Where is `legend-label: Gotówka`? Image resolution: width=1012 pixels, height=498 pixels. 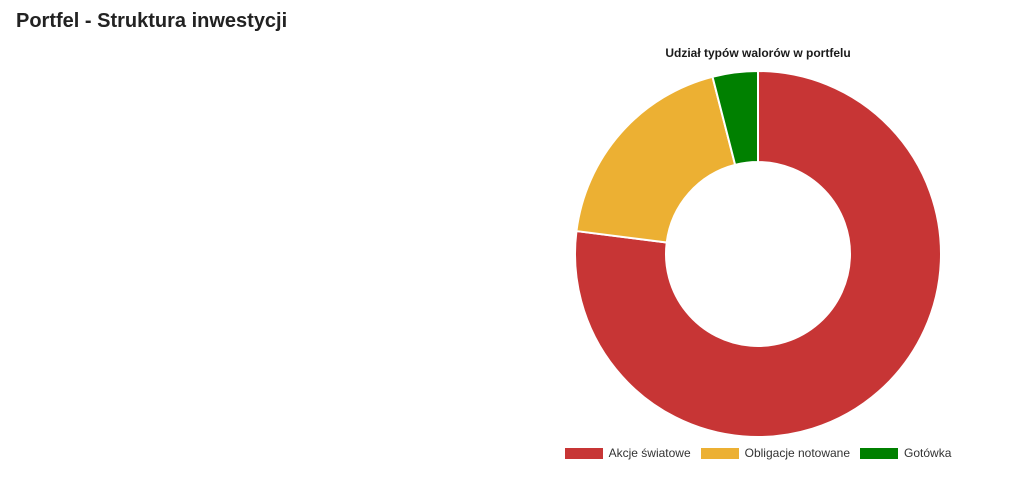 legend-label: Gotówka is located at coordinates (928, 453).